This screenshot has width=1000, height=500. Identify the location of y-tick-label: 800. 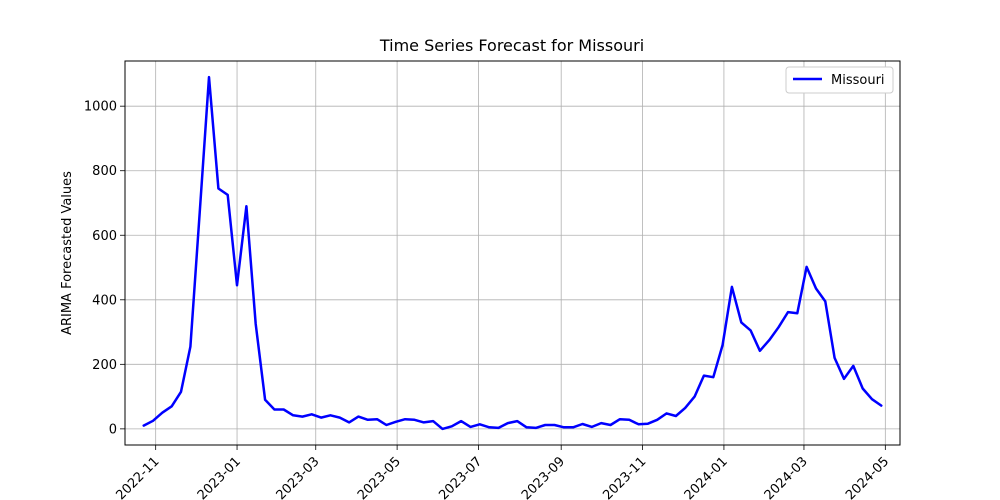
(104, 171).